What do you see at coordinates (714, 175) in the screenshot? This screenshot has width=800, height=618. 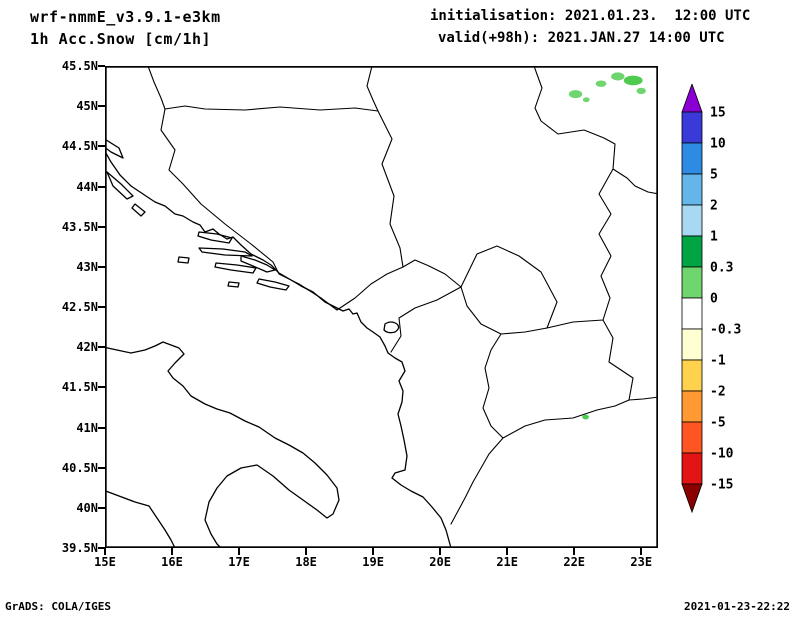 I see `colorbar-label: 5` at bounding box center [714, 175].